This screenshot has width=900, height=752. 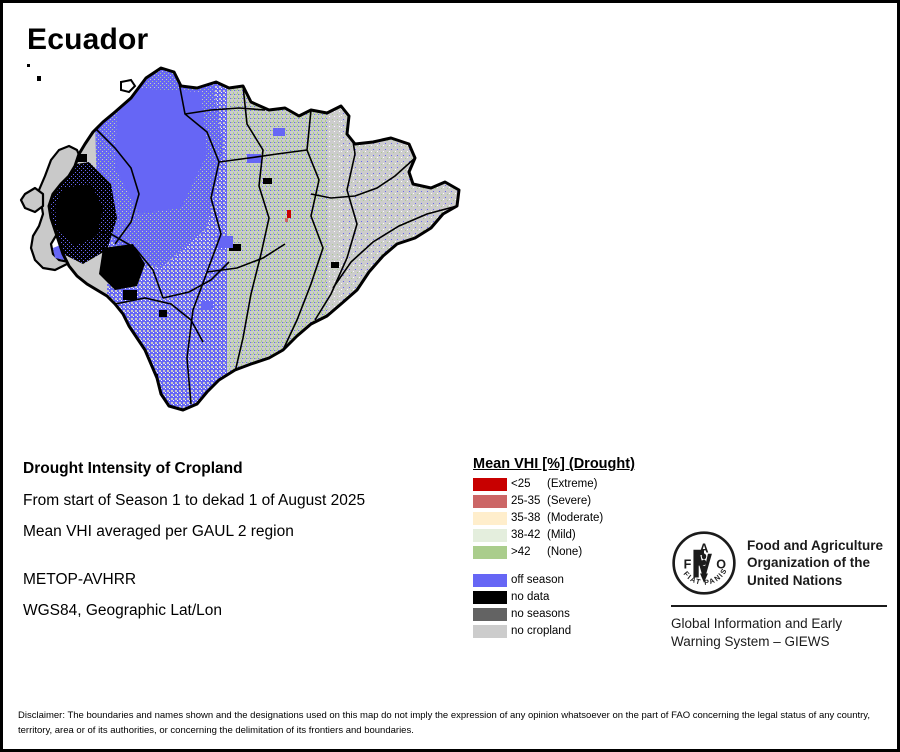 I want to click on caption-sensor: METOP-AVHRR, so click(x=80, y=579).